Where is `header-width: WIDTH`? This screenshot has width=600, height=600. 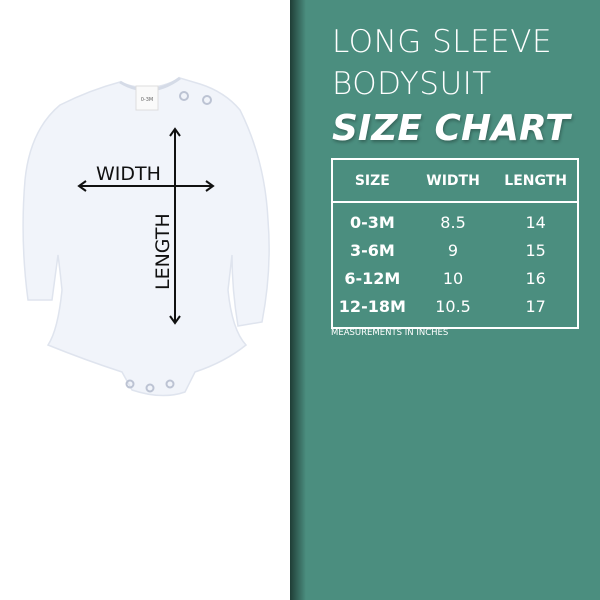
header-width: WIDTH is located at coordinates (453, 180).